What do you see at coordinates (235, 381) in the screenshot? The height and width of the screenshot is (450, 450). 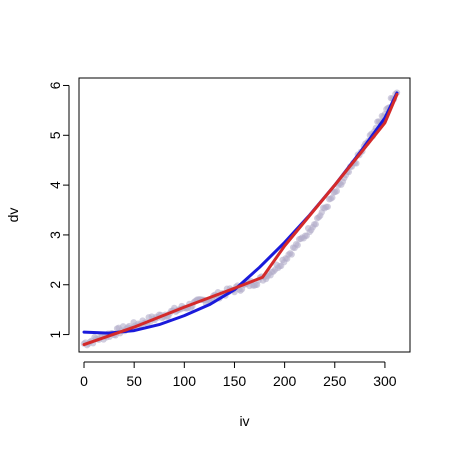 I see `x-tick-label: 150` at bounding box center [235, 381].